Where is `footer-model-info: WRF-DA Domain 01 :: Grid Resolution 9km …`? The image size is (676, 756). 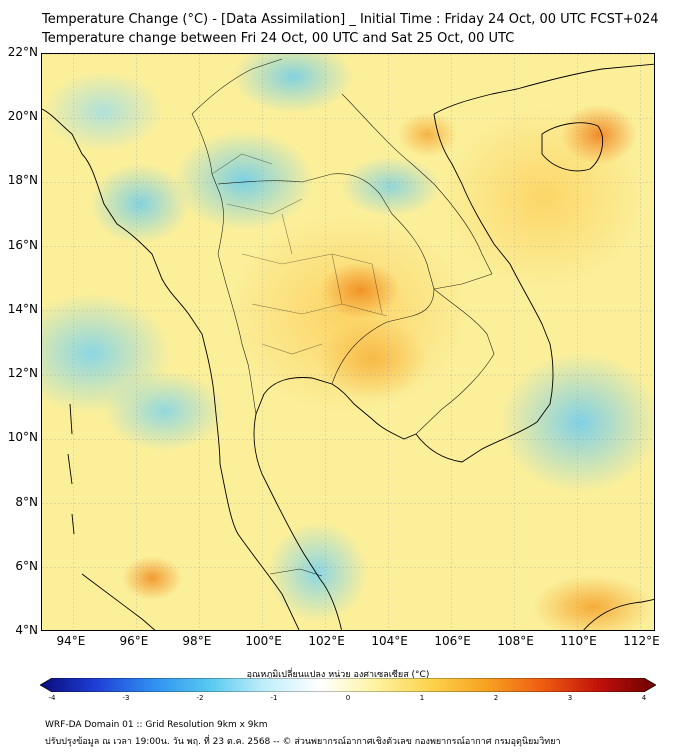
footer-model-info: WRF-DA Domain 01 :: Grid Resolution 9km … is located at coordinates (156, 725).